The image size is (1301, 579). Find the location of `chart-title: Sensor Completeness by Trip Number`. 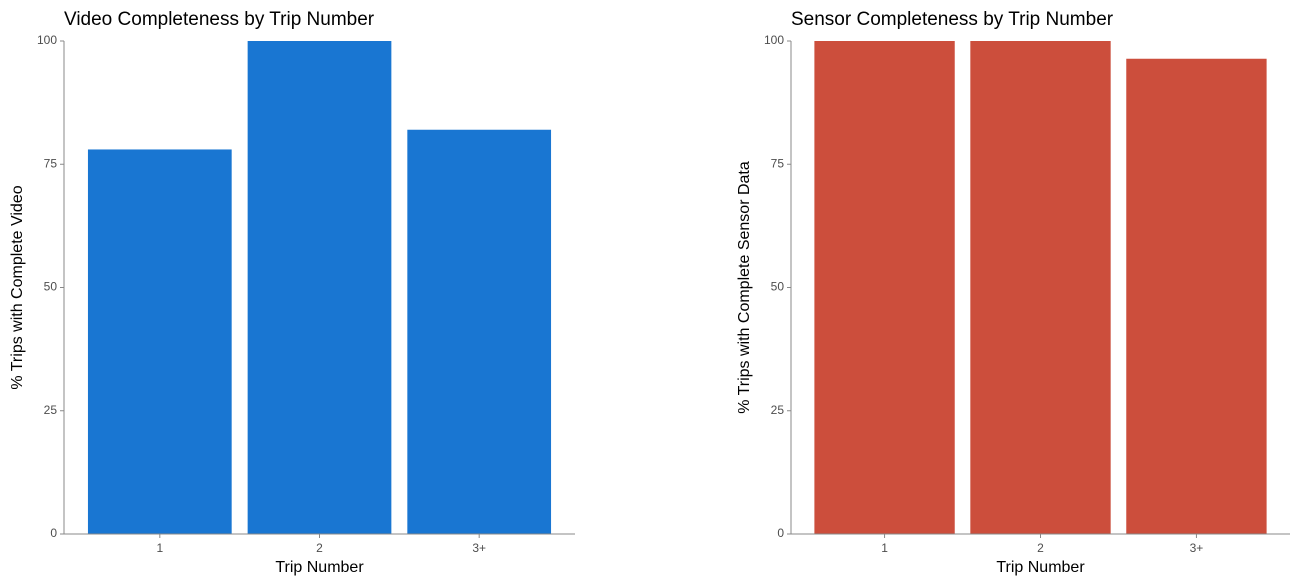

chart-title: Sensor Completeness by Trip Number is located at coordinates (952, 19).